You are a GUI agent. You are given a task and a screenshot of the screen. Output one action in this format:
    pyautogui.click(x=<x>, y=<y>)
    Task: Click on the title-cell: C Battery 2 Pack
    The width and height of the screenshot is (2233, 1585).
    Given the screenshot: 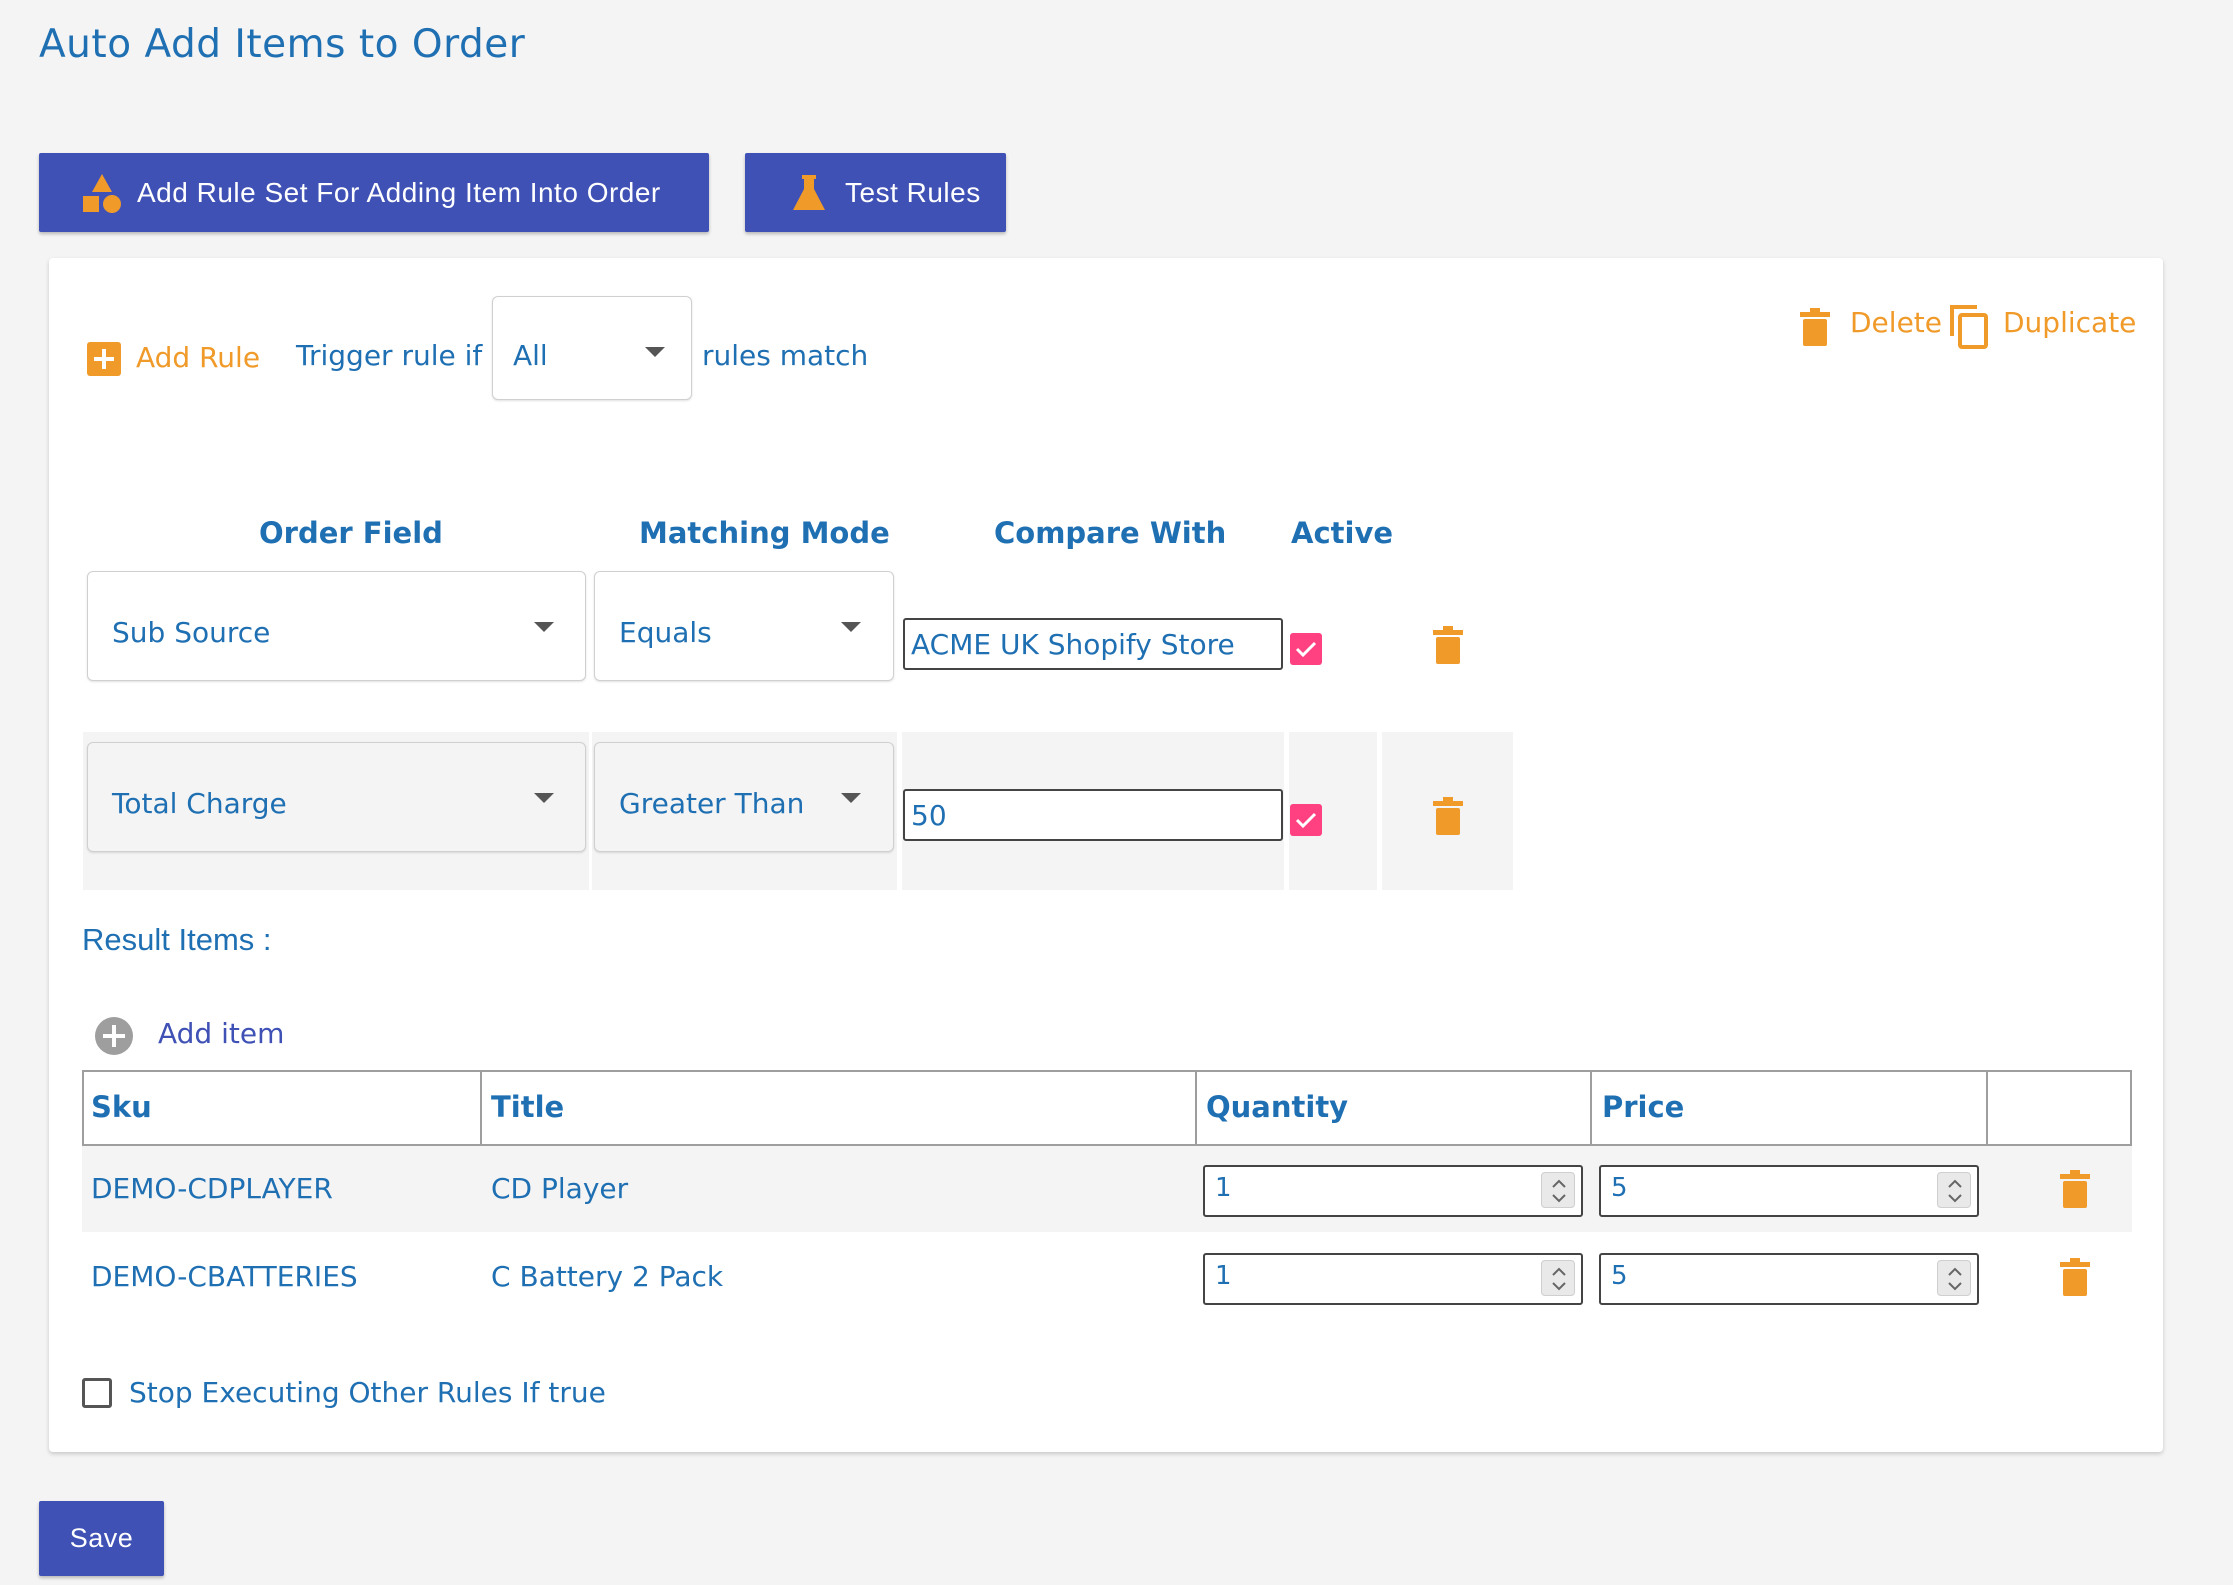 What is the action you would take?
    pyautogui.click(x=607, y=1276)
    